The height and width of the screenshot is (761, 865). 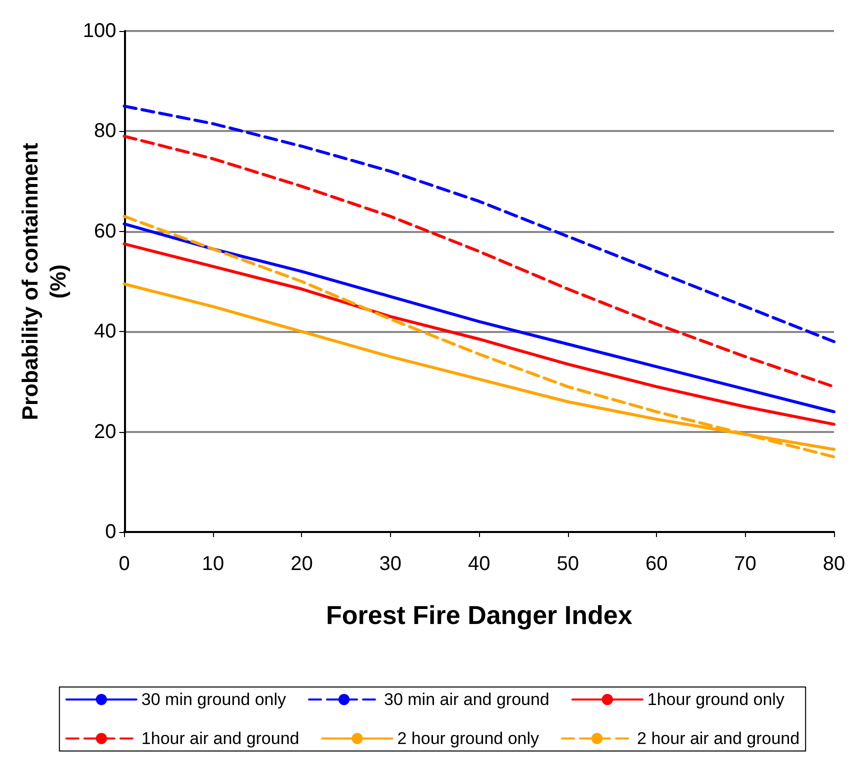 What do you see at coordinates (99, 31) in the screenshot?
I see `y-tick-label: 100` at bounding box center [99, 31].